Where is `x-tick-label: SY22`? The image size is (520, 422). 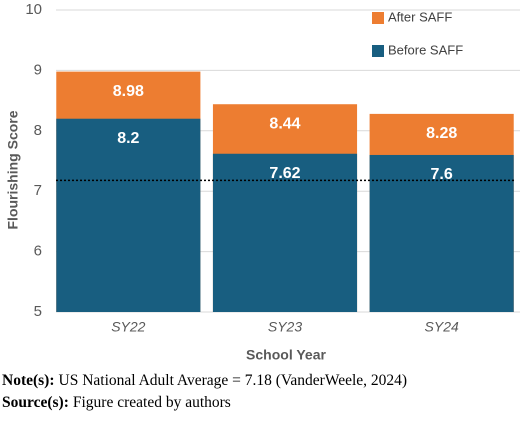 x-tick-label: SY22 is located at coordinates (128, 327).